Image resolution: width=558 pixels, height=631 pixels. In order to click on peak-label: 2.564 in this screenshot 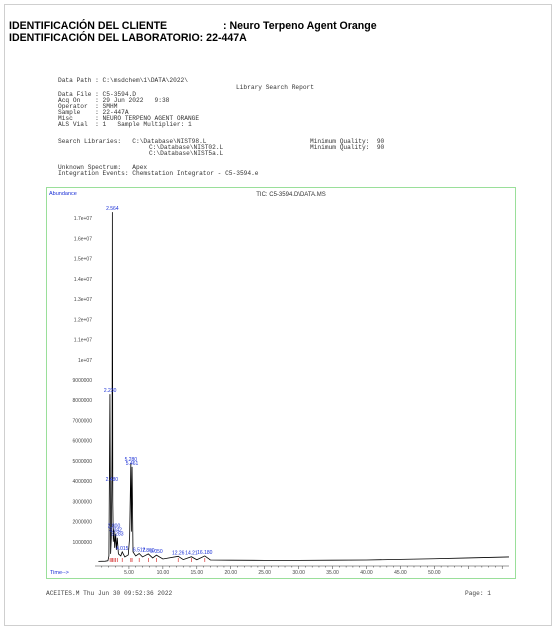, I will do `click(112, 209)`.